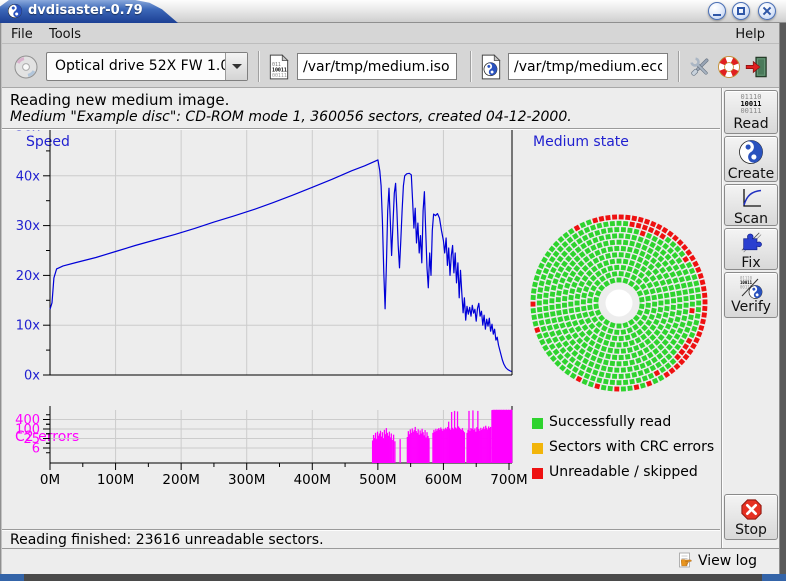 The width and height of the screenshot is (786, 581). Describe the element at coordinates (31, 439) in the screenshot. I see `svg-text: 25` at that location.